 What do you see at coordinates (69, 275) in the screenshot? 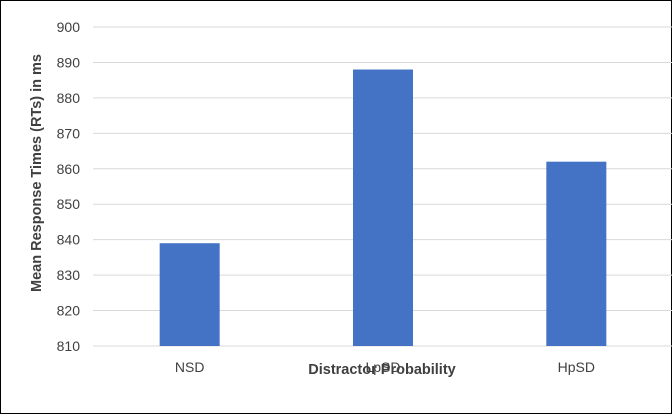
I see `y-tick-label: 830` at bounding box center [69, 275].